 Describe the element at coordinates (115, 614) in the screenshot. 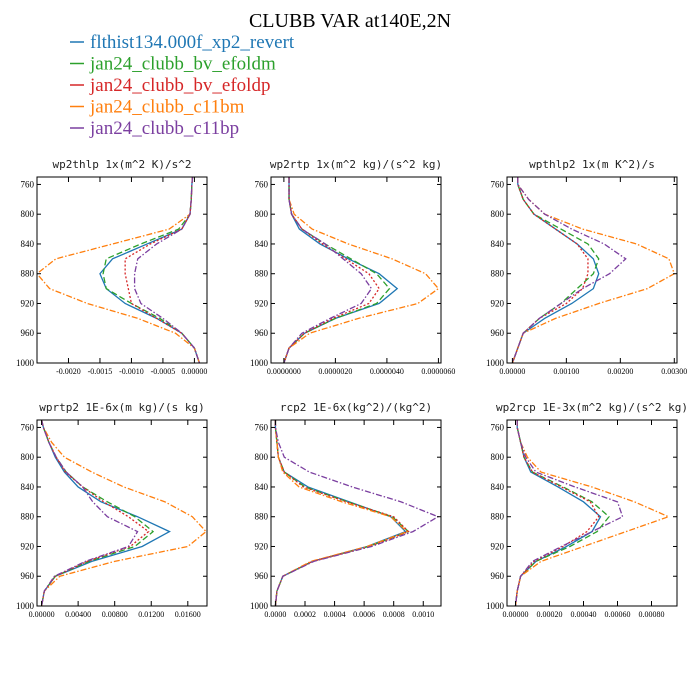

I see `x-tick-label: 0.00800` at that location.